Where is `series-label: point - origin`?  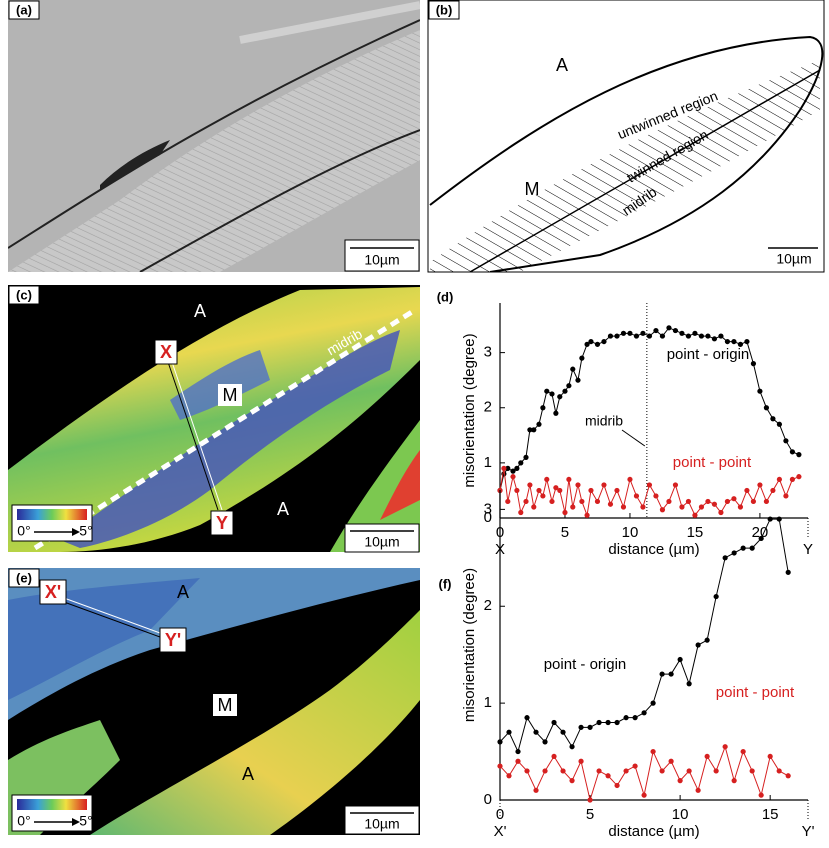
series-label: point - origin is located at coordinates (585, 664).